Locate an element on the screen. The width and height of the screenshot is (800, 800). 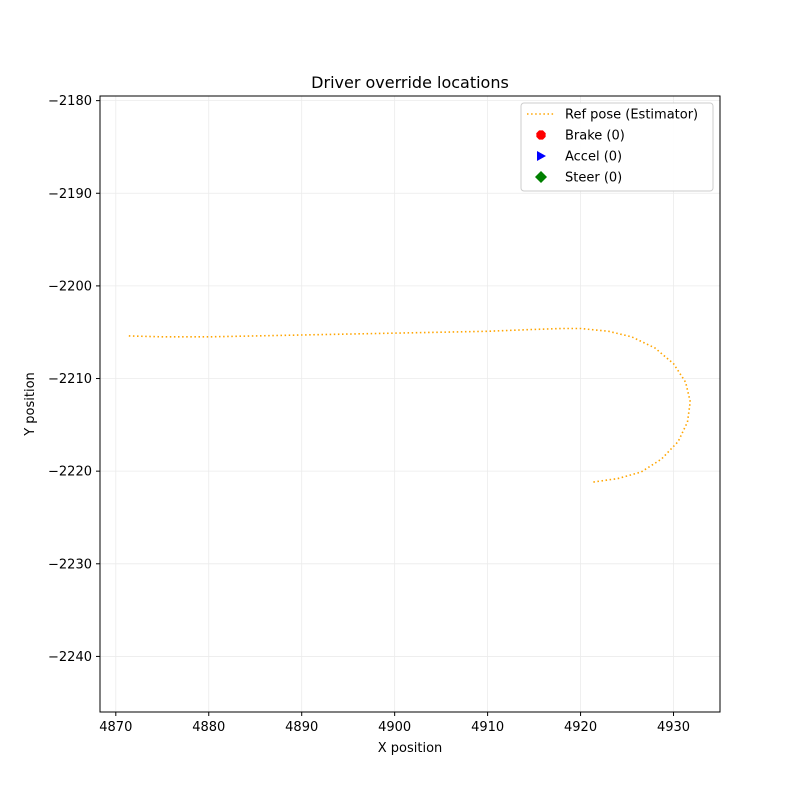
legend-label: Brake (0) is located at coordinates (595, 136).